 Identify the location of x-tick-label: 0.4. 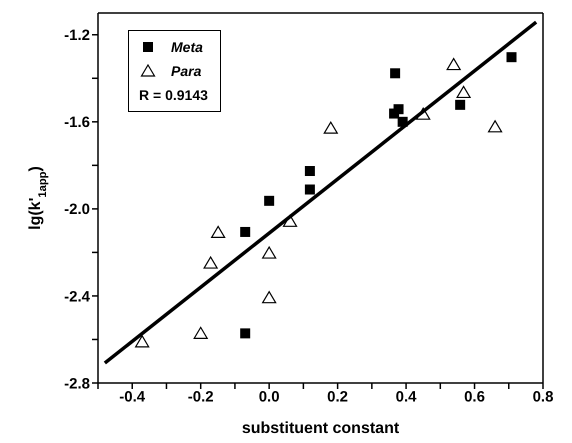
(407, 397).